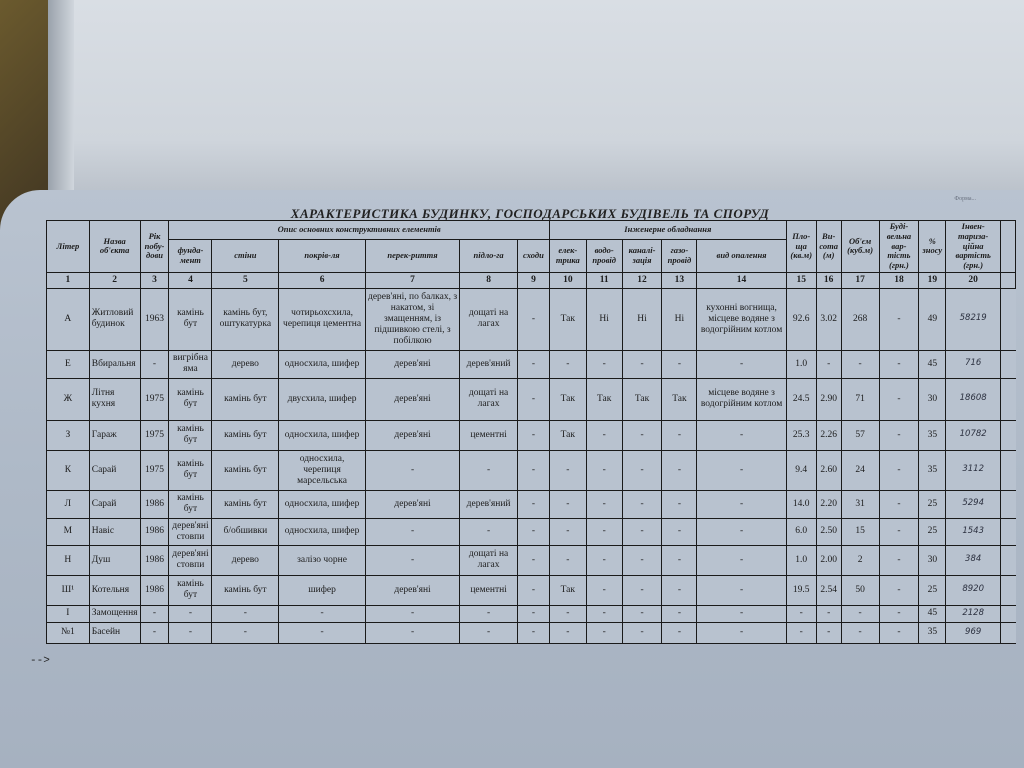 This screenshot has width=1024, height=768. Describe the element at coordinates (973, 246) in the screenshot. I see `header-20: Інвен-тариза-ційна вартість (грн.)` at that location.